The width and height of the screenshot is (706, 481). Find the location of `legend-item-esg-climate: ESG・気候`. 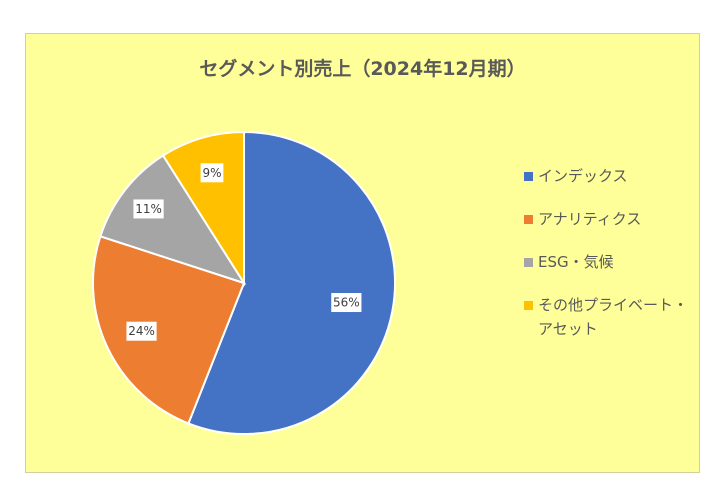

legend-item-esg-climate: ESG・気候 is located at coordinates (609, 262).